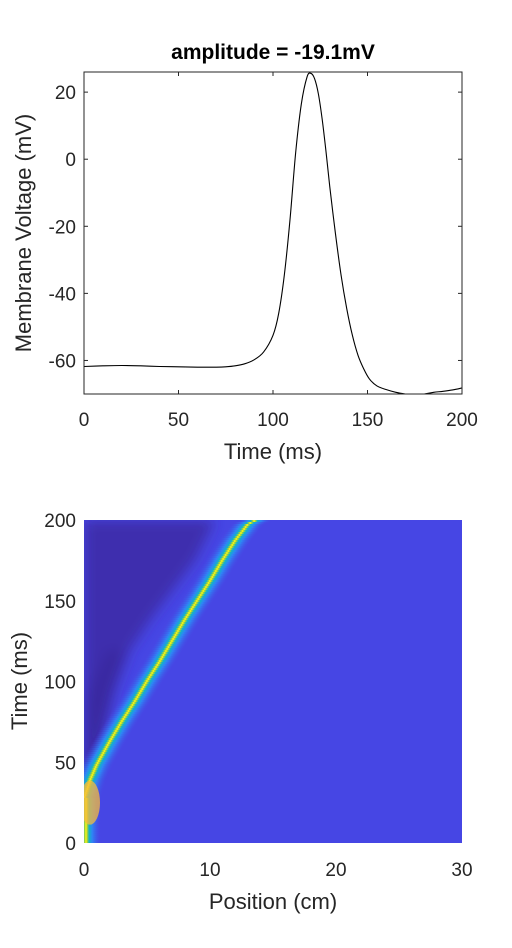 The image size is (512, 948). What do you see at coordinates (461, 870) in the screenshot?
I see `x-tick-label: 30` at bounding box center [461, 870].